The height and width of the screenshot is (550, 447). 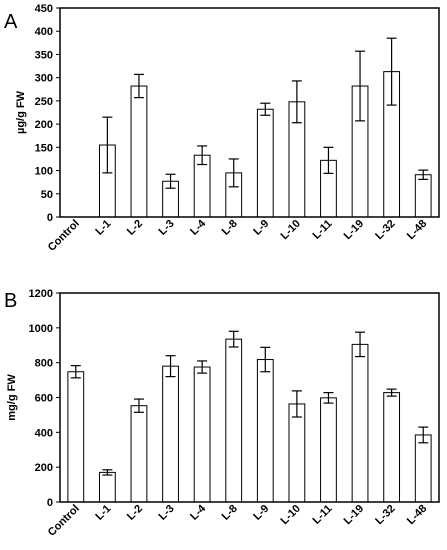 I want to click on y-tick-label: 1000, so click(x=41, y=329).